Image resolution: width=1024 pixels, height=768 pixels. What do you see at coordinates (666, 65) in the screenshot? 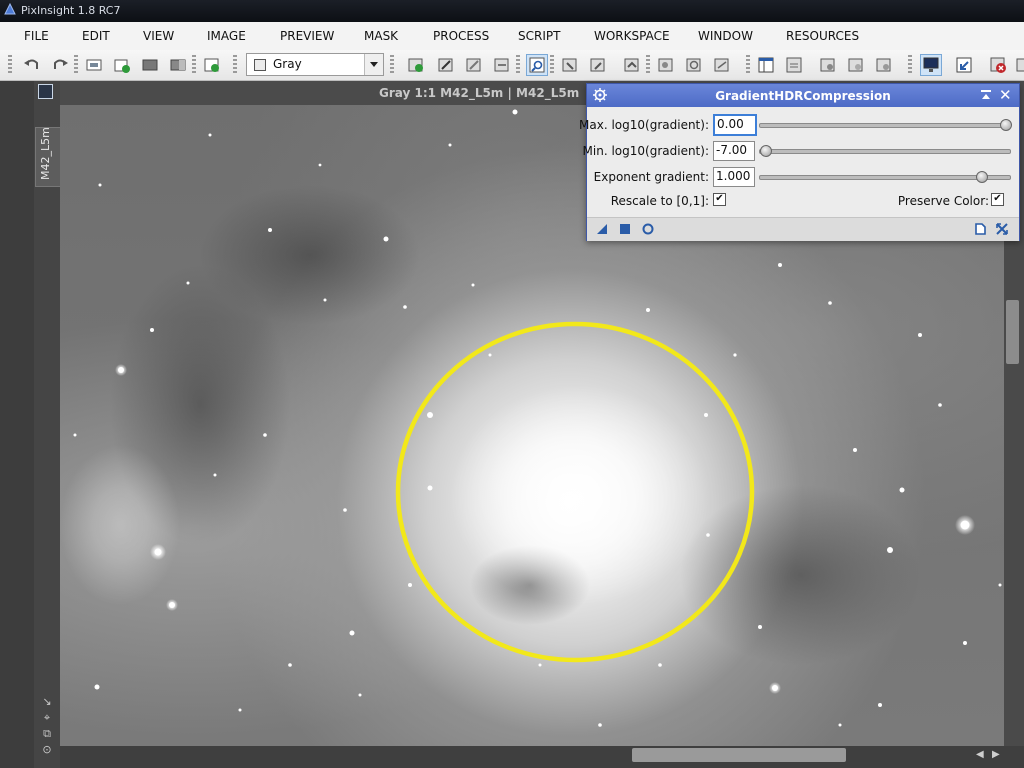
I see `process-tool-button` at bounding box center [666, 65].